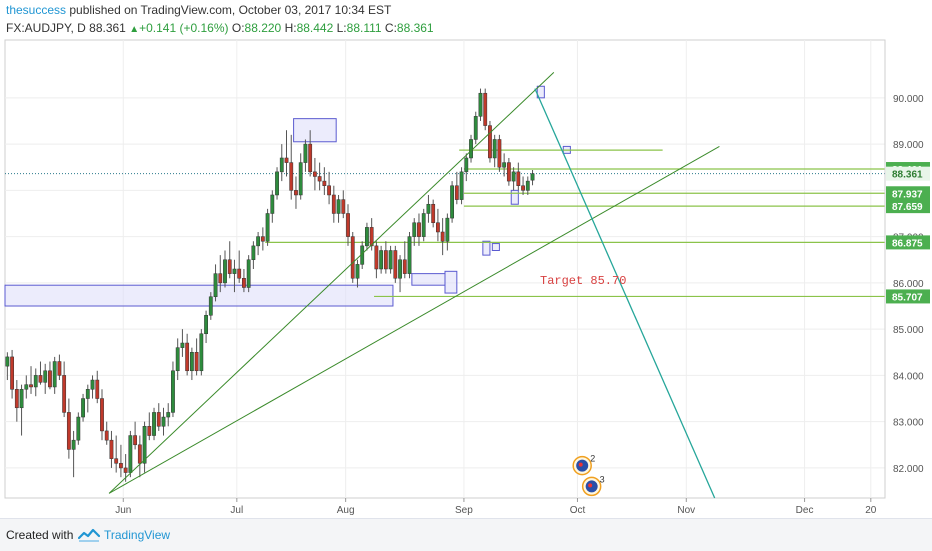  I want to click on time-axis: Jun Jul Aug Sep Oct Nov Dec 20, so click(496, 507).